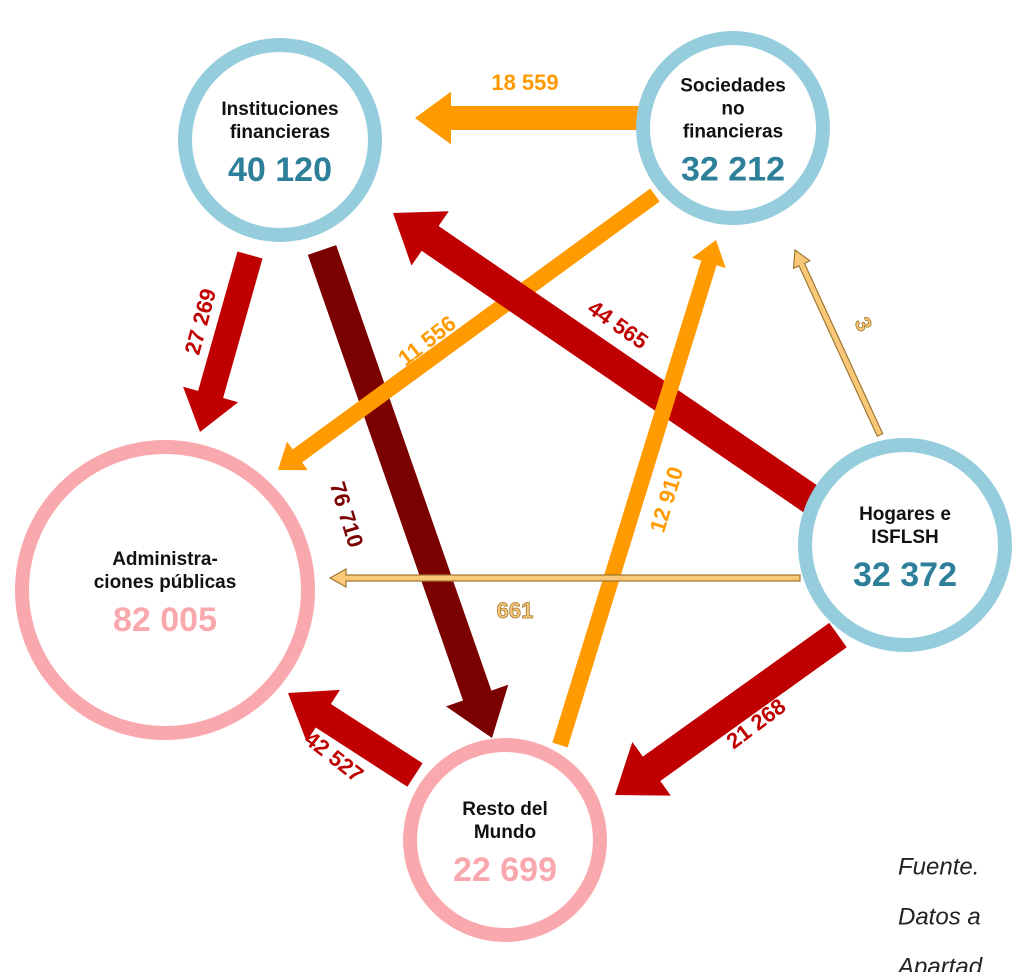 This screenshot has width=1015, height=972. Describe the element at coordinates (165, 582) in the screenshot. I see `node-label: ciones públicas` at that location.